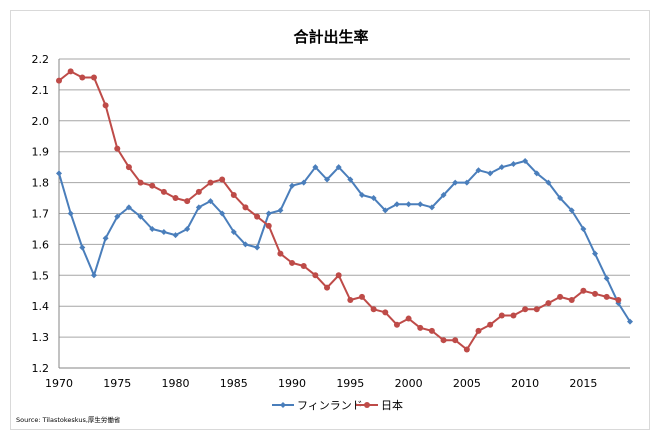  What do you see at coordinates (176, 383) in the screenshot?
I see `x-tick-label: 1980` at bounding box center [176, 383].